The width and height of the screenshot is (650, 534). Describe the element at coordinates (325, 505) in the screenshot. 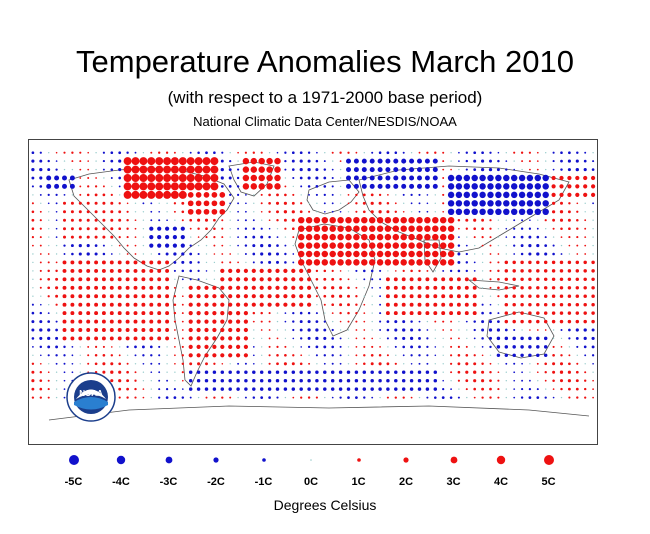

I see `legend-units: Degrees Celsius` at that location.